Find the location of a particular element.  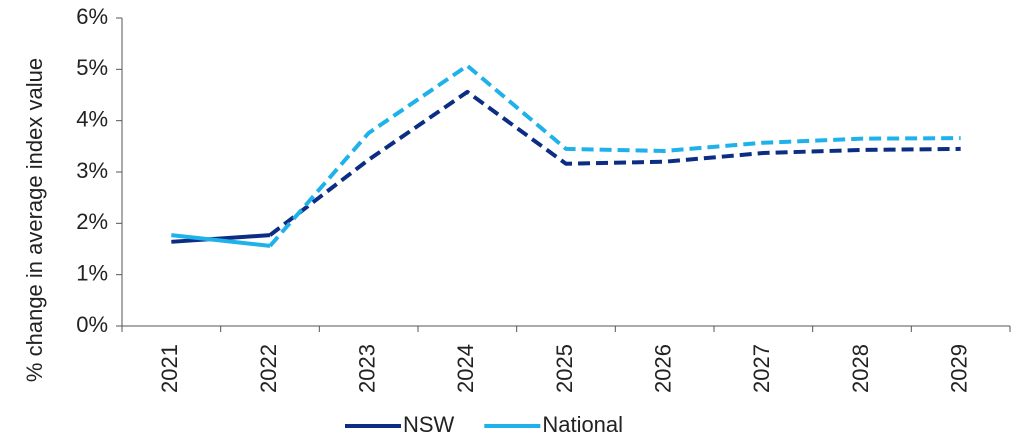

x-tick-label: 2029 is located at coordinates (958, 368).